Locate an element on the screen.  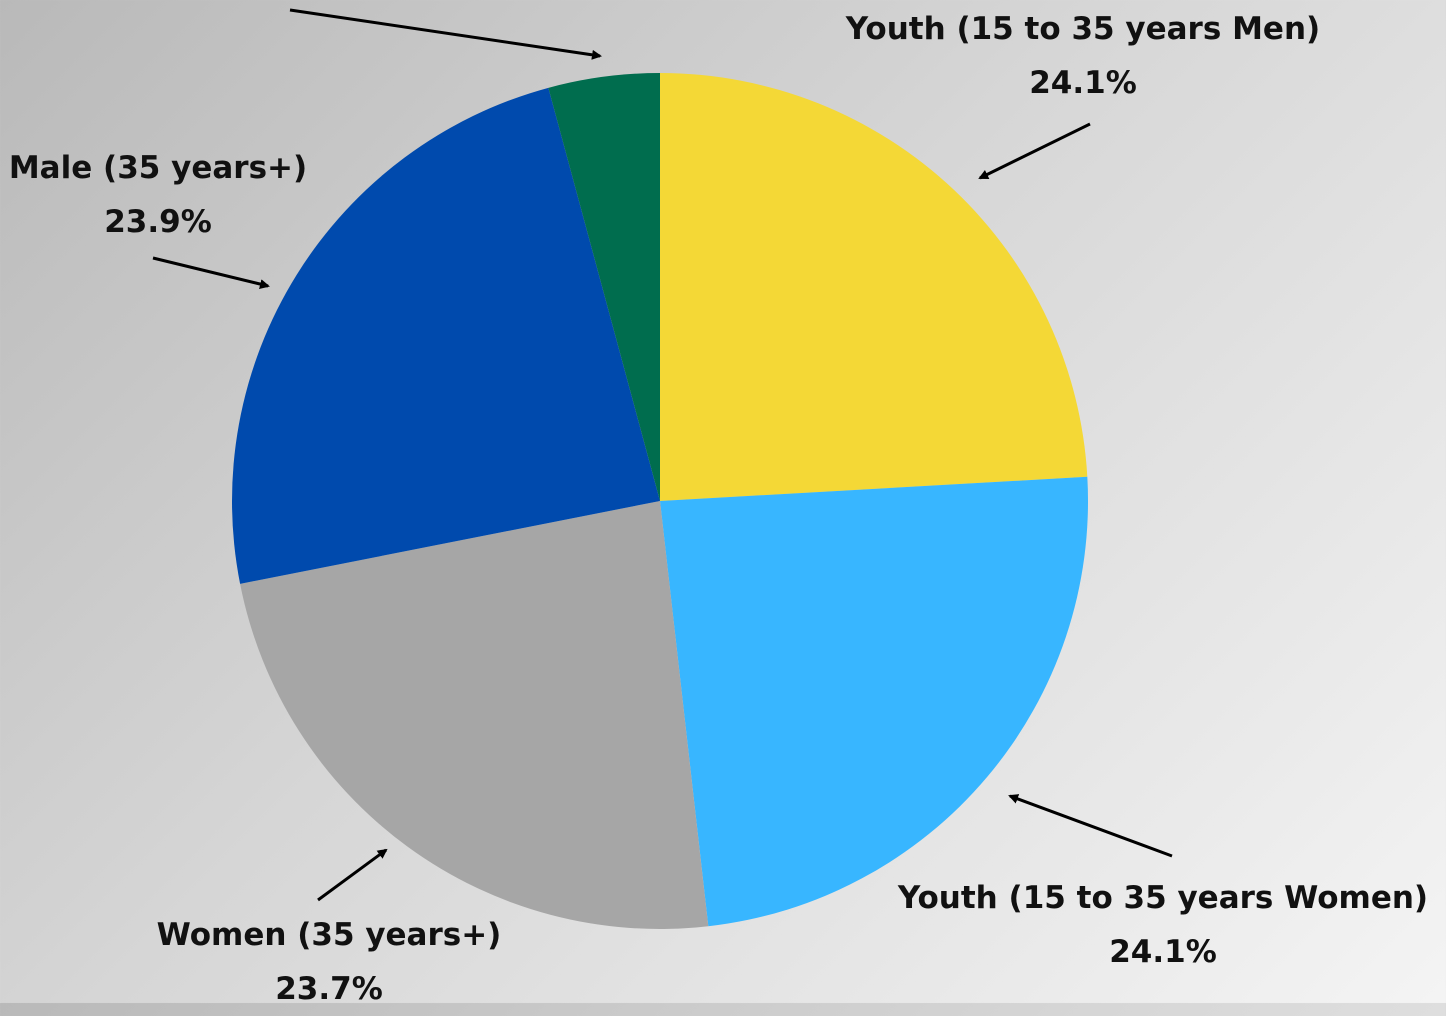
pointer-arrow-male-35plus is located at coordinates (211, 272).